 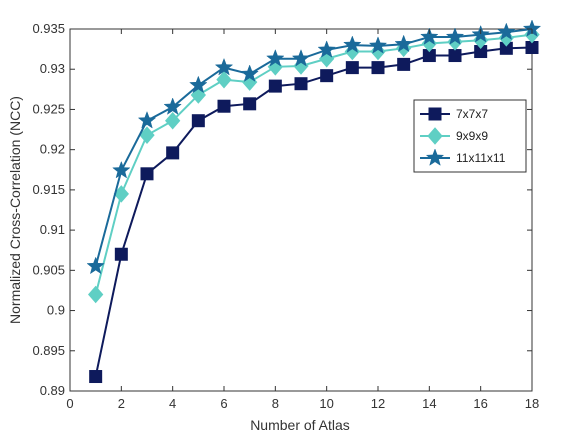 What do you see at coordinates (378, 403) in the screenshot?
I see `x-tick-label: 12` at bounding box center [378, 403].